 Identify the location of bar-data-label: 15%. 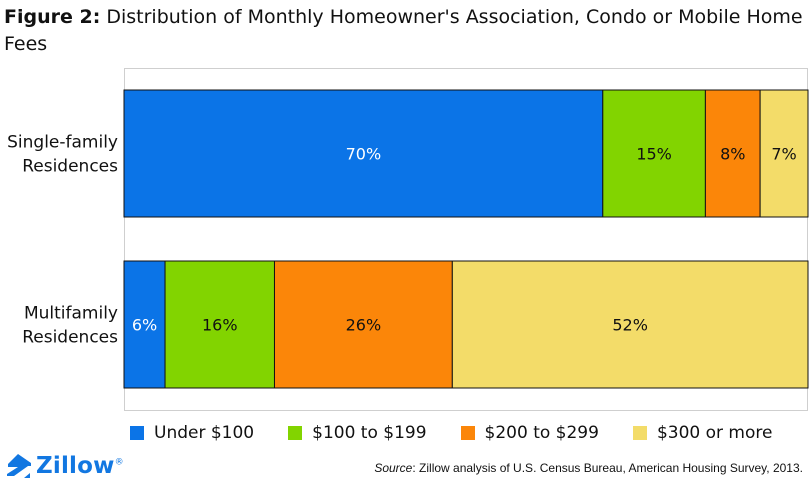
(654, 154).